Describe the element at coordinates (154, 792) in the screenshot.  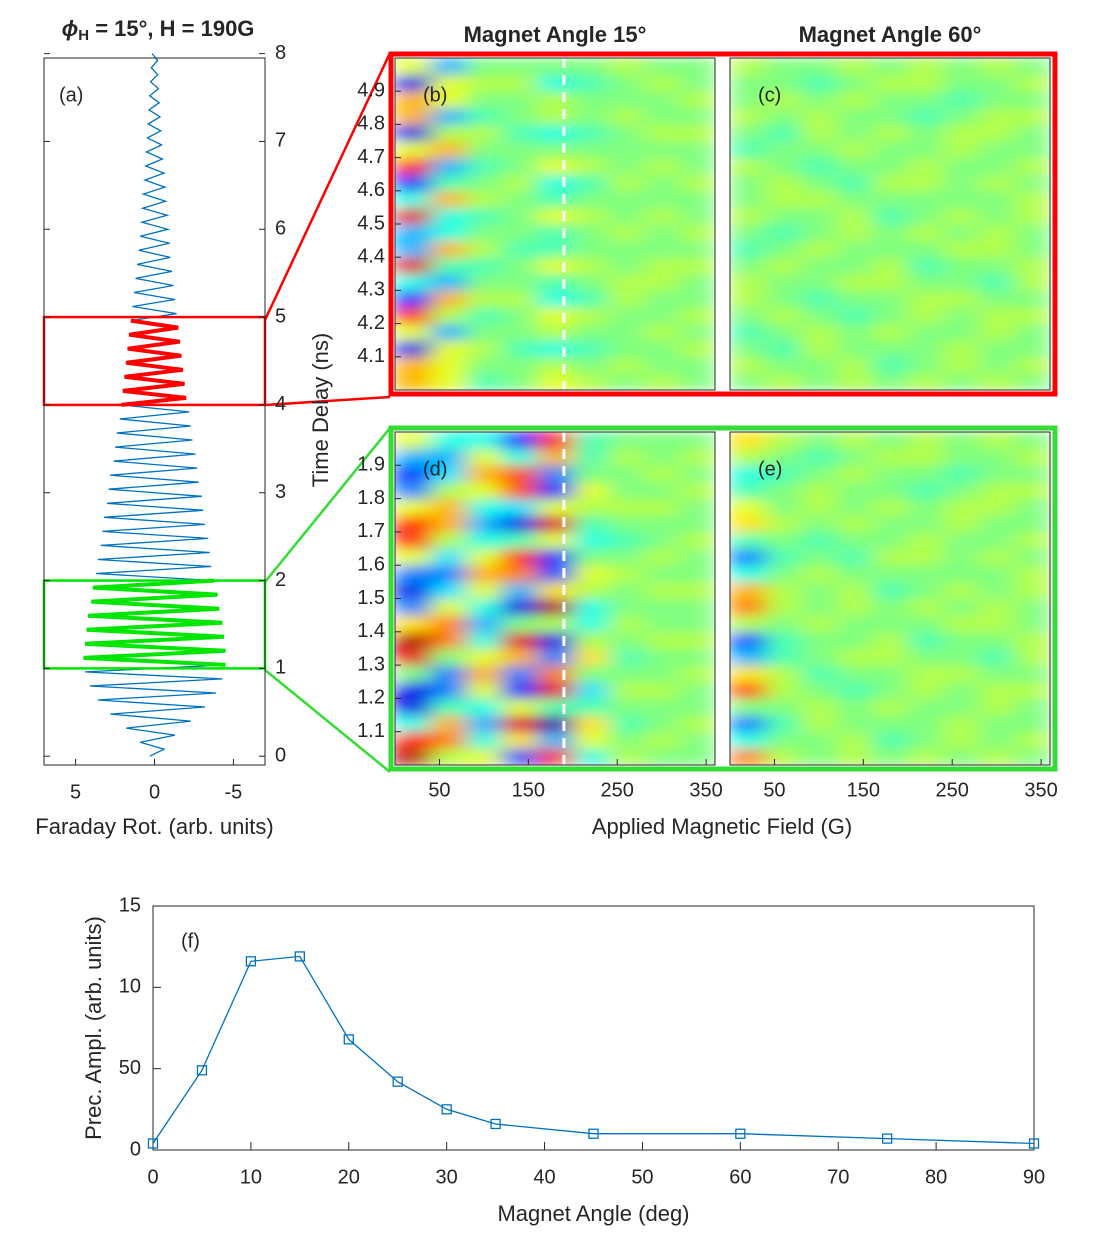
I see `x-tick-label: 0` at that location.